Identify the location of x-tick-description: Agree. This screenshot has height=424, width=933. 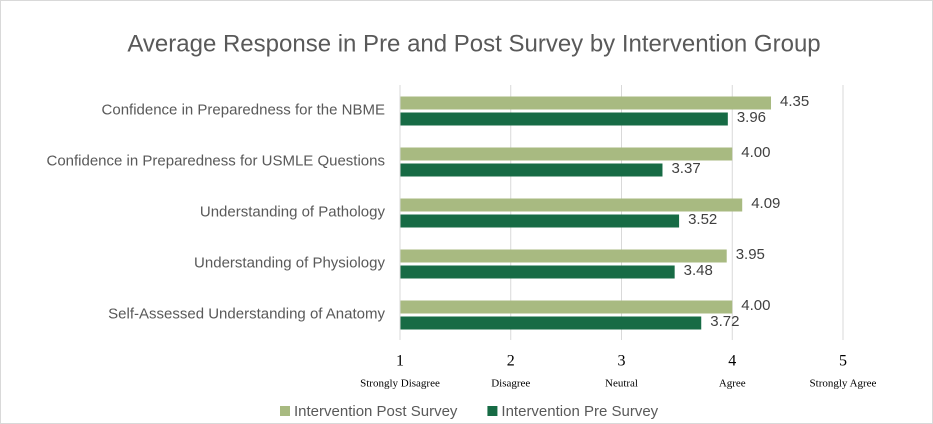
(732, 384).